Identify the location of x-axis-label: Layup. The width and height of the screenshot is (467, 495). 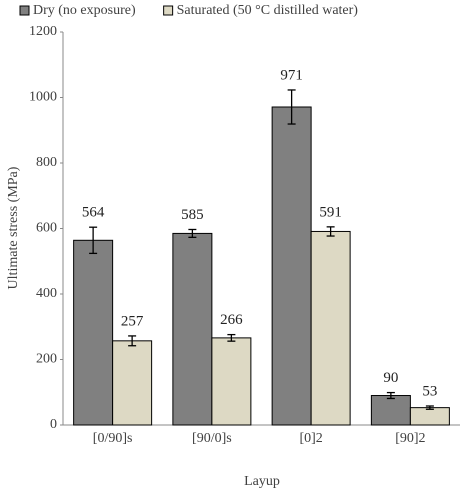
(262, 481).